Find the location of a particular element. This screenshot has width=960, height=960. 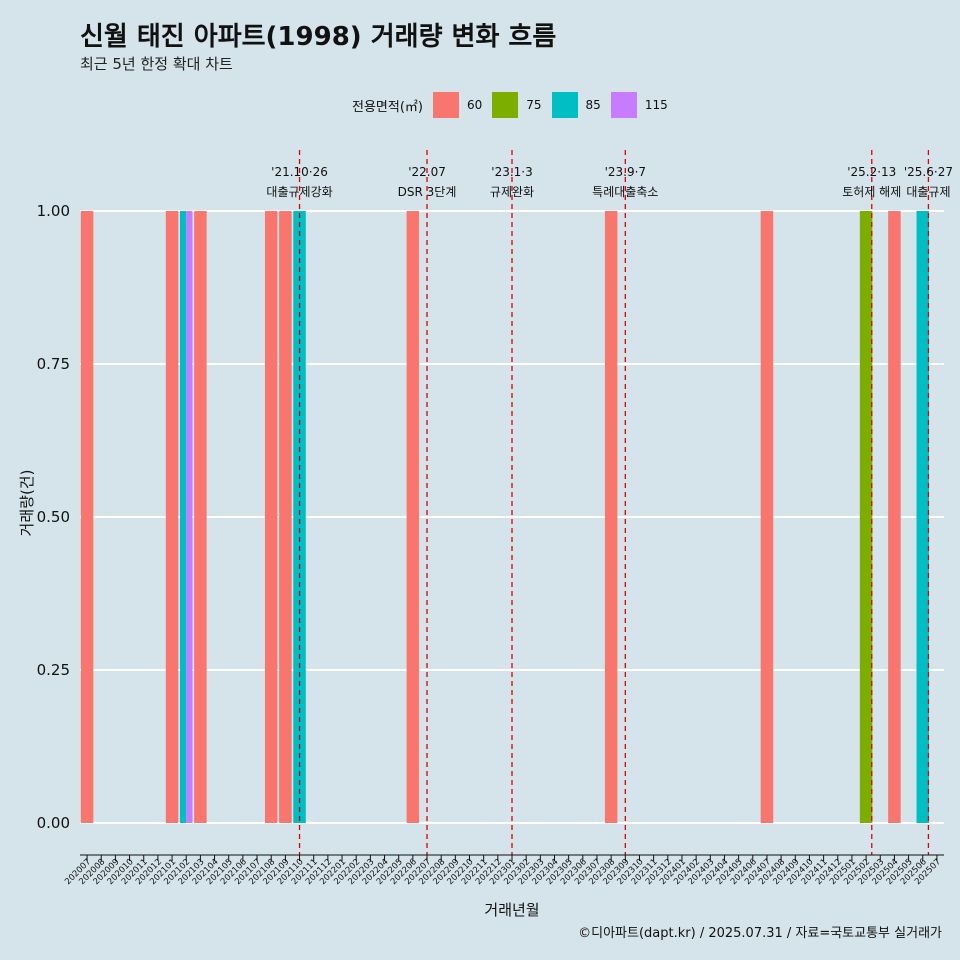

legend-label-60: 60 is located at coordinates (474, 105).